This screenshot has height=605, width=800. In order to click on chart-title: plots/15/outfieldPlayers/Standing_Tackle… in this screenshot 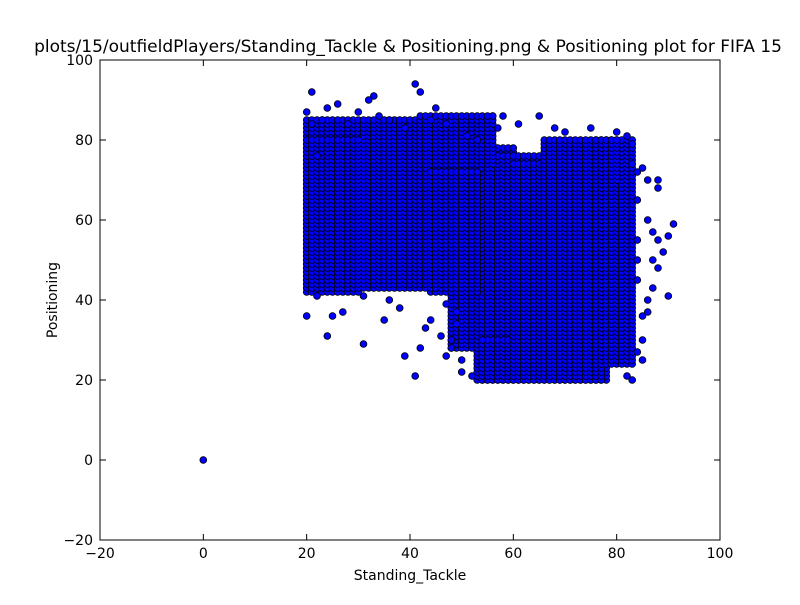, I will do `click(408, 47)`.